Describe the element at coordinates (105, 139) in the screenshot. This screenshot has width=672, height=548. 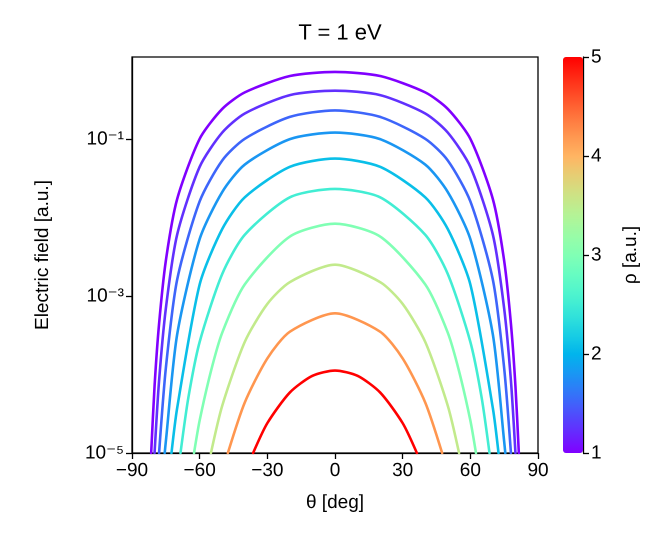
I see `y-tick-label: 10⁻¹` at that location.